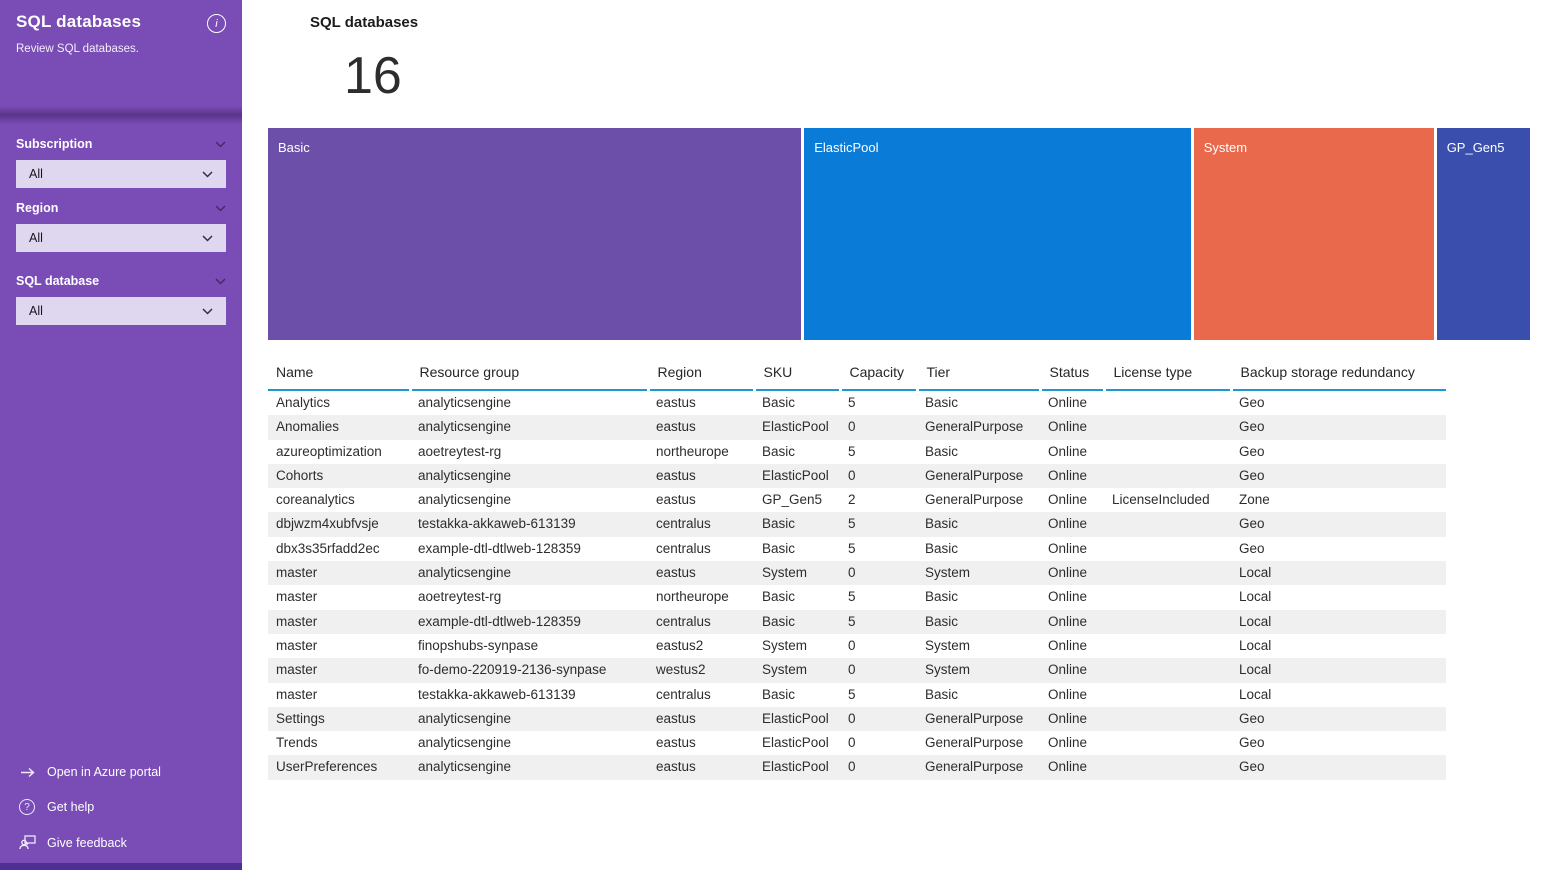 This screenshot has width=1554, height=870. I want to click on cell-sku: System, so click(797, 573).